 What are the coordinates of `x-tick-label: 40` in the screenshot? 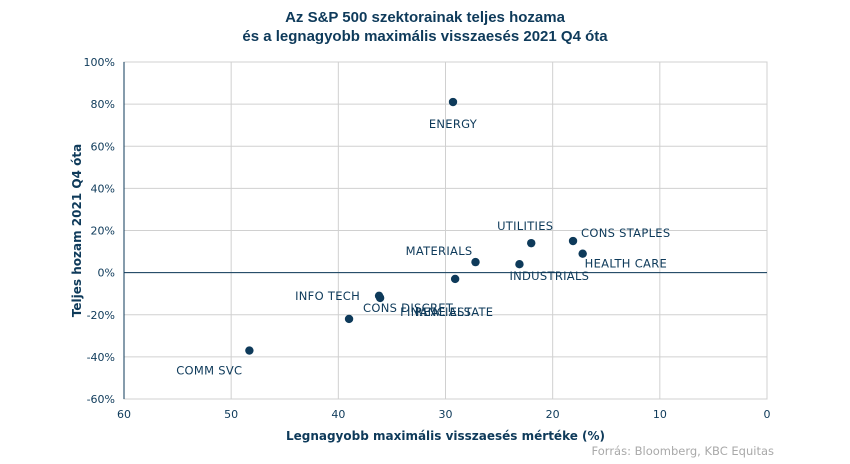 It's located at (338, 414).